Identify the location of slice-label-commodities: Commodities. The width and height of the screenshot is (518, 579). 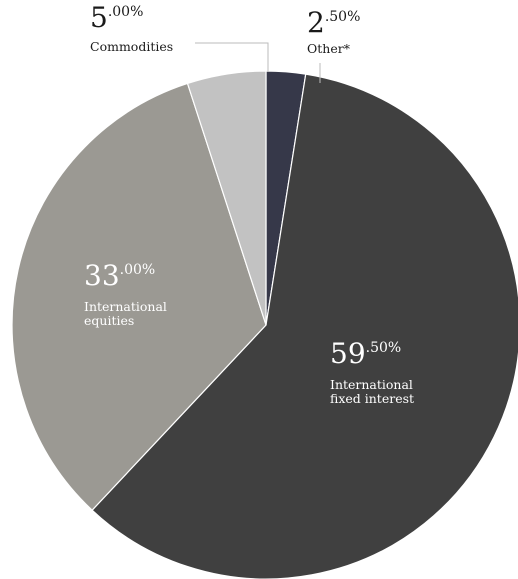
(131, 46).